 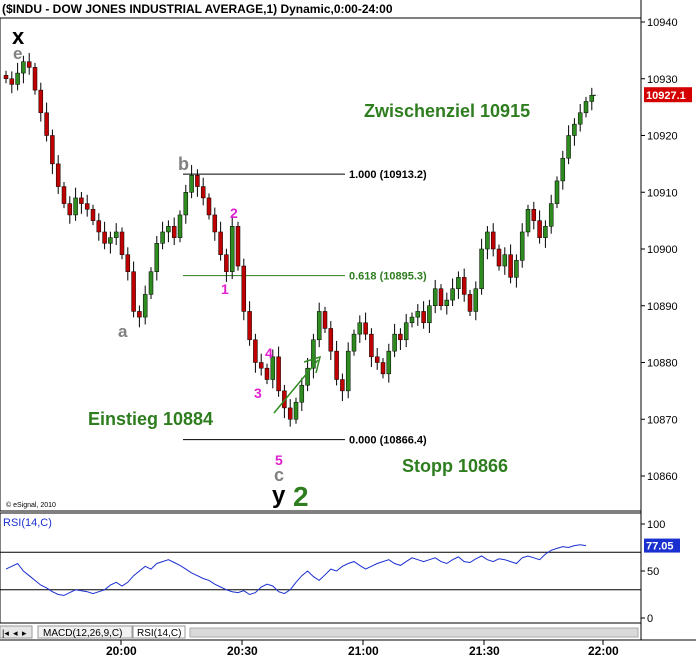 I want to click on tab-rsi, so click(x=159, y=632).